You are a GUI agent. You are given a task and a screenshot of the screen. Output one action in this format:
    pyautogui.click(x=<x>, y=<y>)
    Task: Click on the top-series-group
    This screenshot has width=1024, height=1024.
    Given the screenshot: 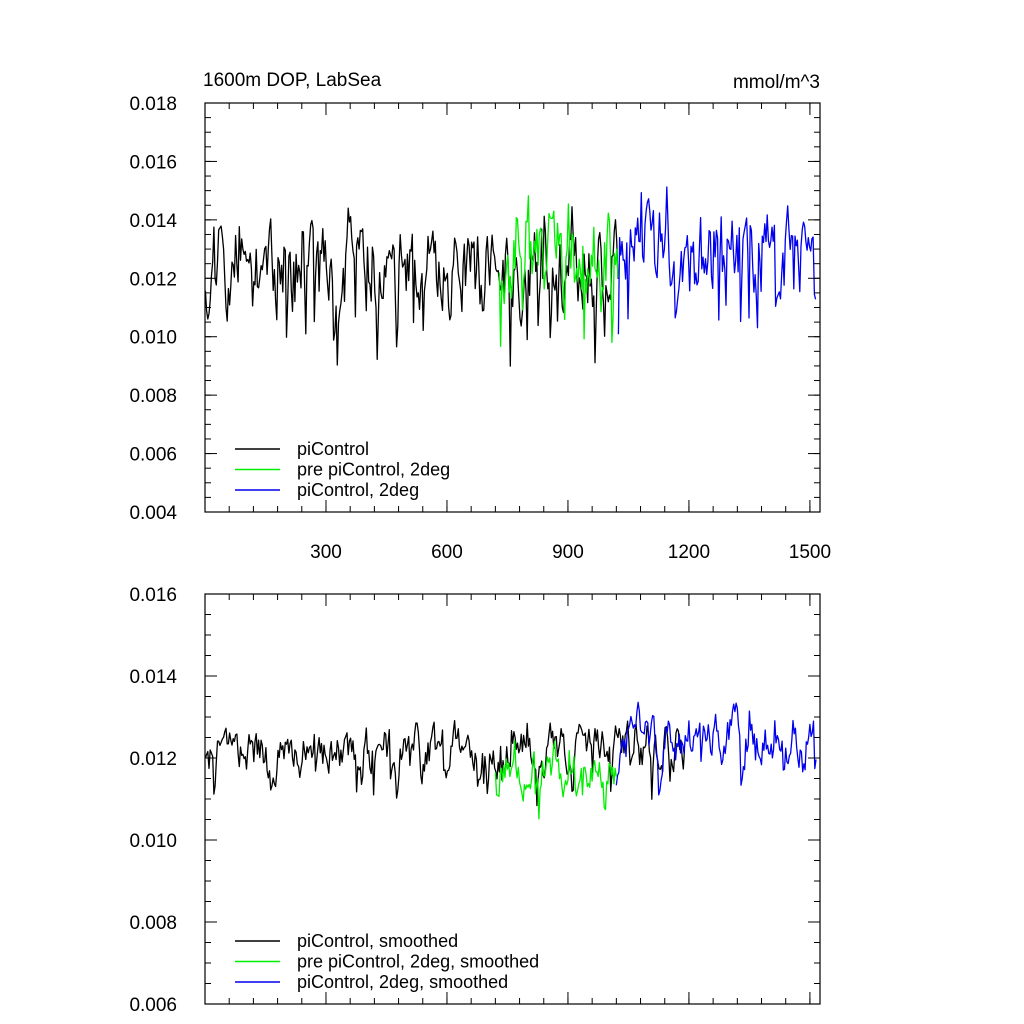 What is the action you would take?
    pyautogui.click(x=510, y=276)
    